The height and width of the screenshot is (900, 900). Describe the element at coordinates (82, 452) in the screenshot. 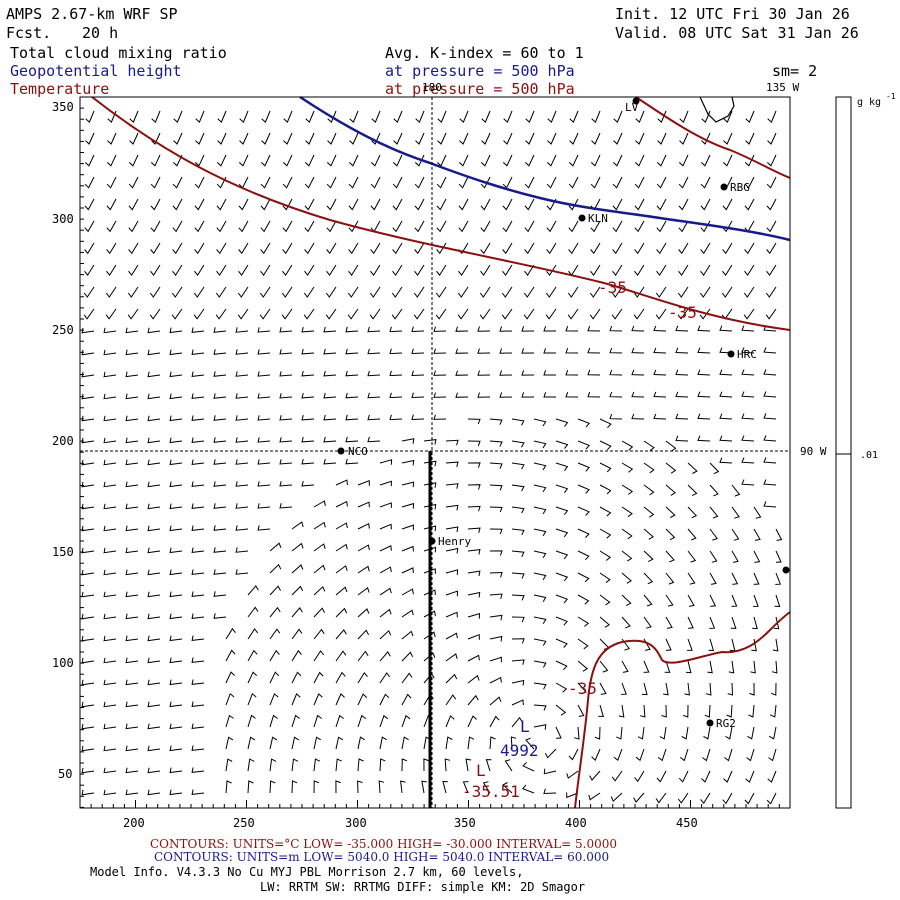

I see `y-axis-ticks` at that location.